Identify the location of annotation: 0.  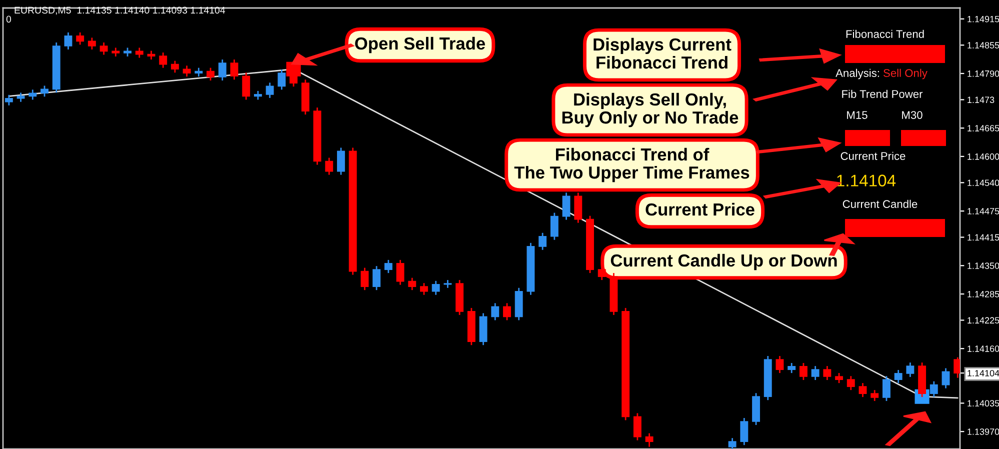
(9, 19).